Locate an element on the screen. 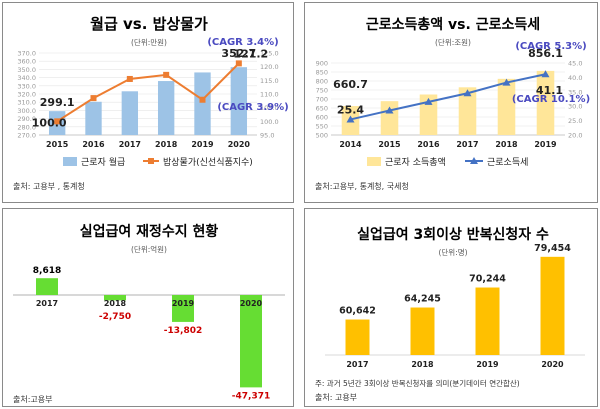 Image resolution: width=600 pixels, height=409 pixels. chart-unit: (단위:조원) is located at coordinates (453, 42).